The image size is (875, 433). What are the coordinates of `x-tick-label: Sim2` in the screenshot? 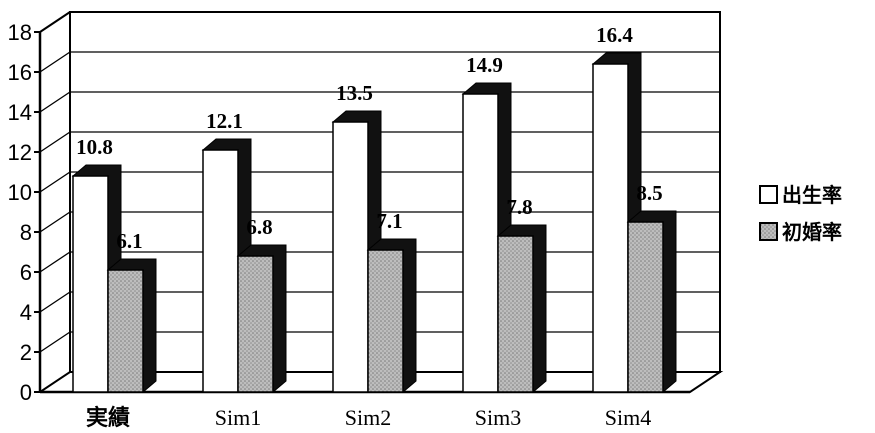 It's located at (368, 417).